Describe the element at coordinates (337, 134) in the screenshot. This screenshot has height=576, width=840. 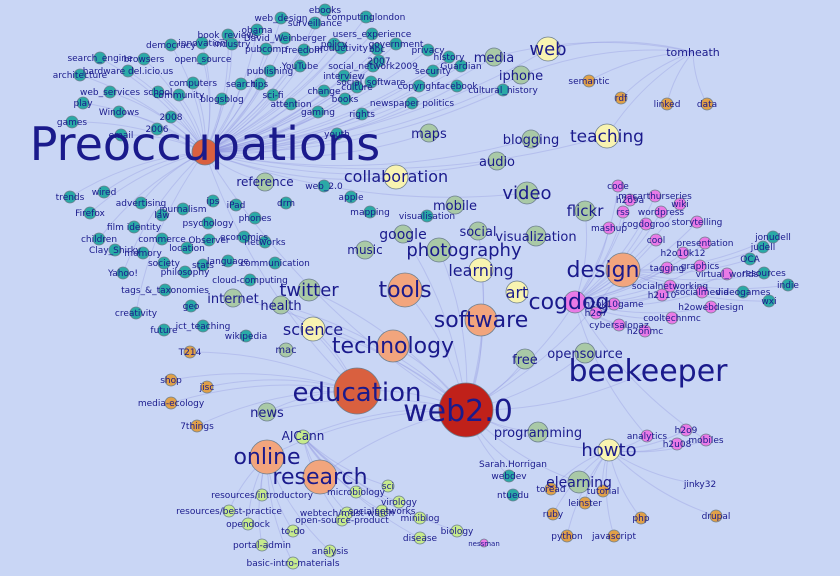
I see `node-youth` at that location.